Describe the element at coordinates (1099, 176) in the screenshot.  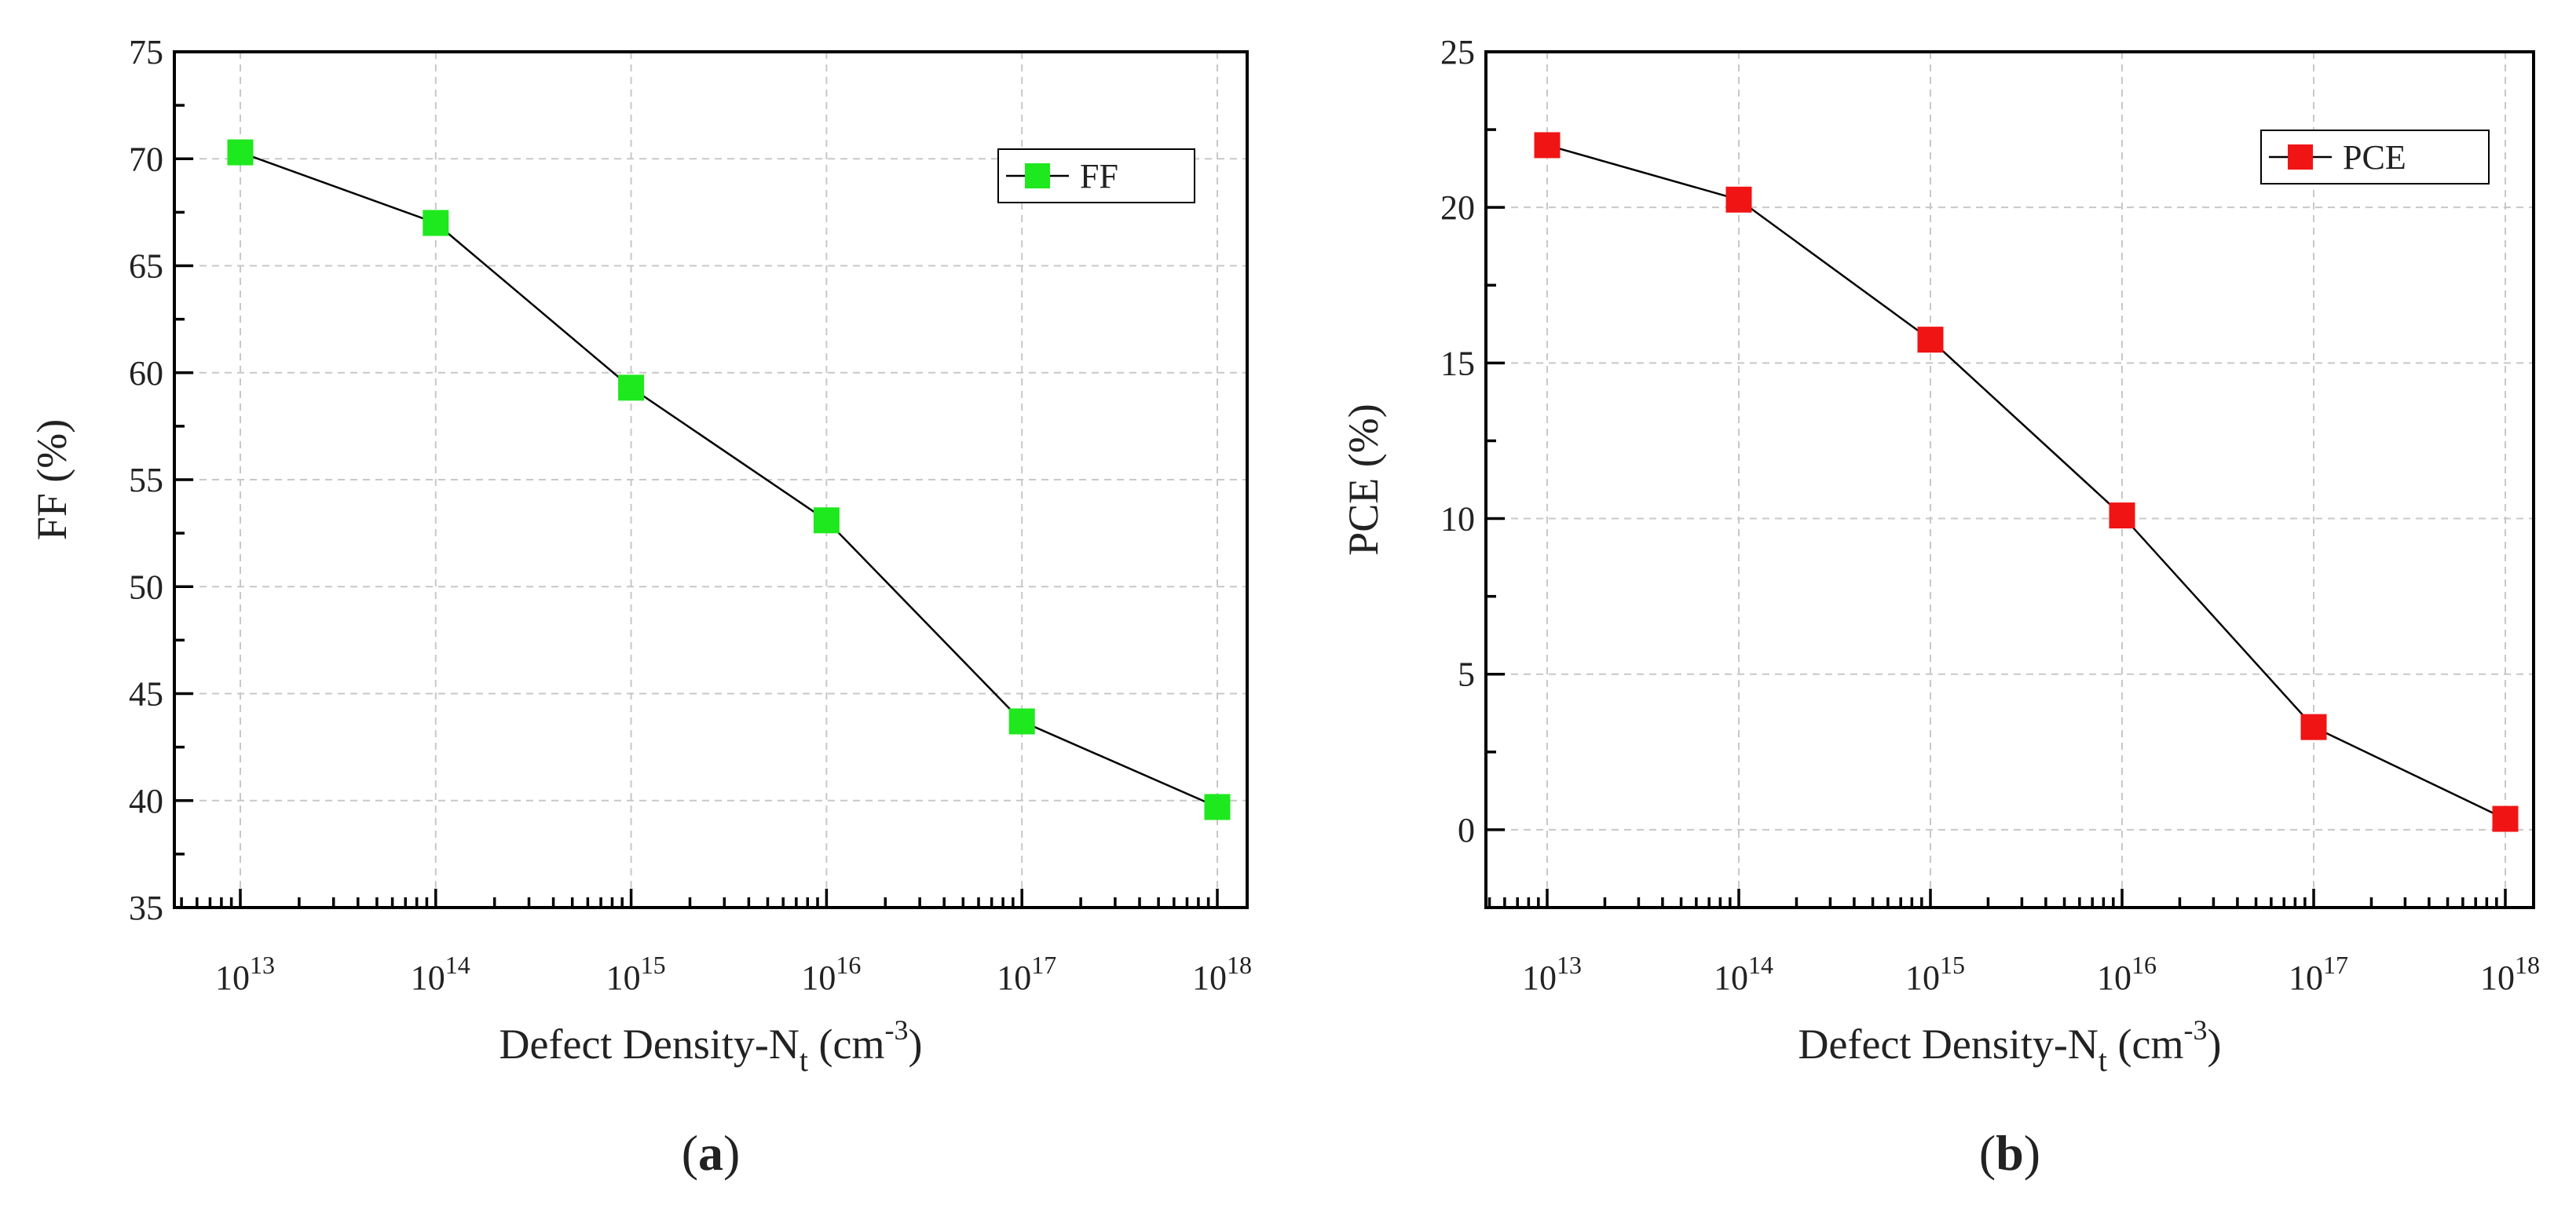
I see `legend-label: FF` at that location.